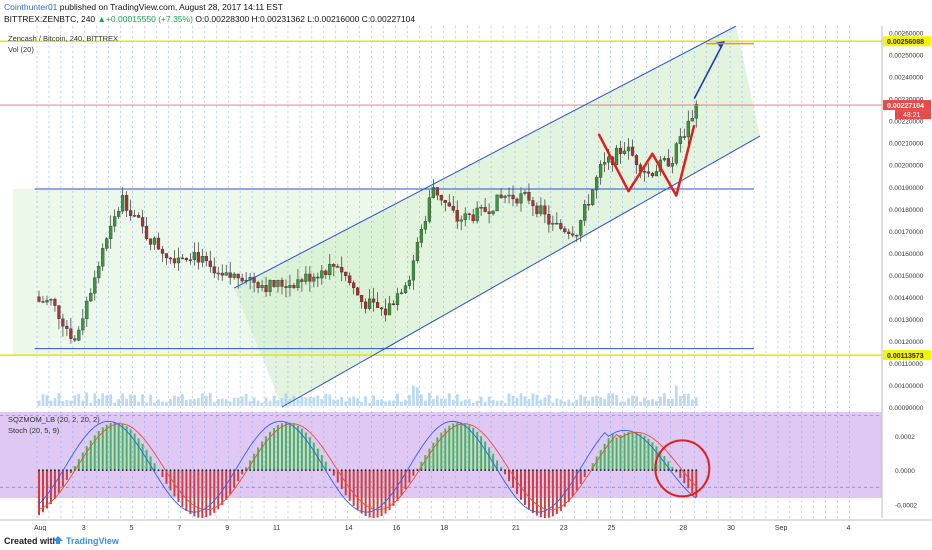  I want to click on price-tick-label: 0.00190000, so click(906, 188).